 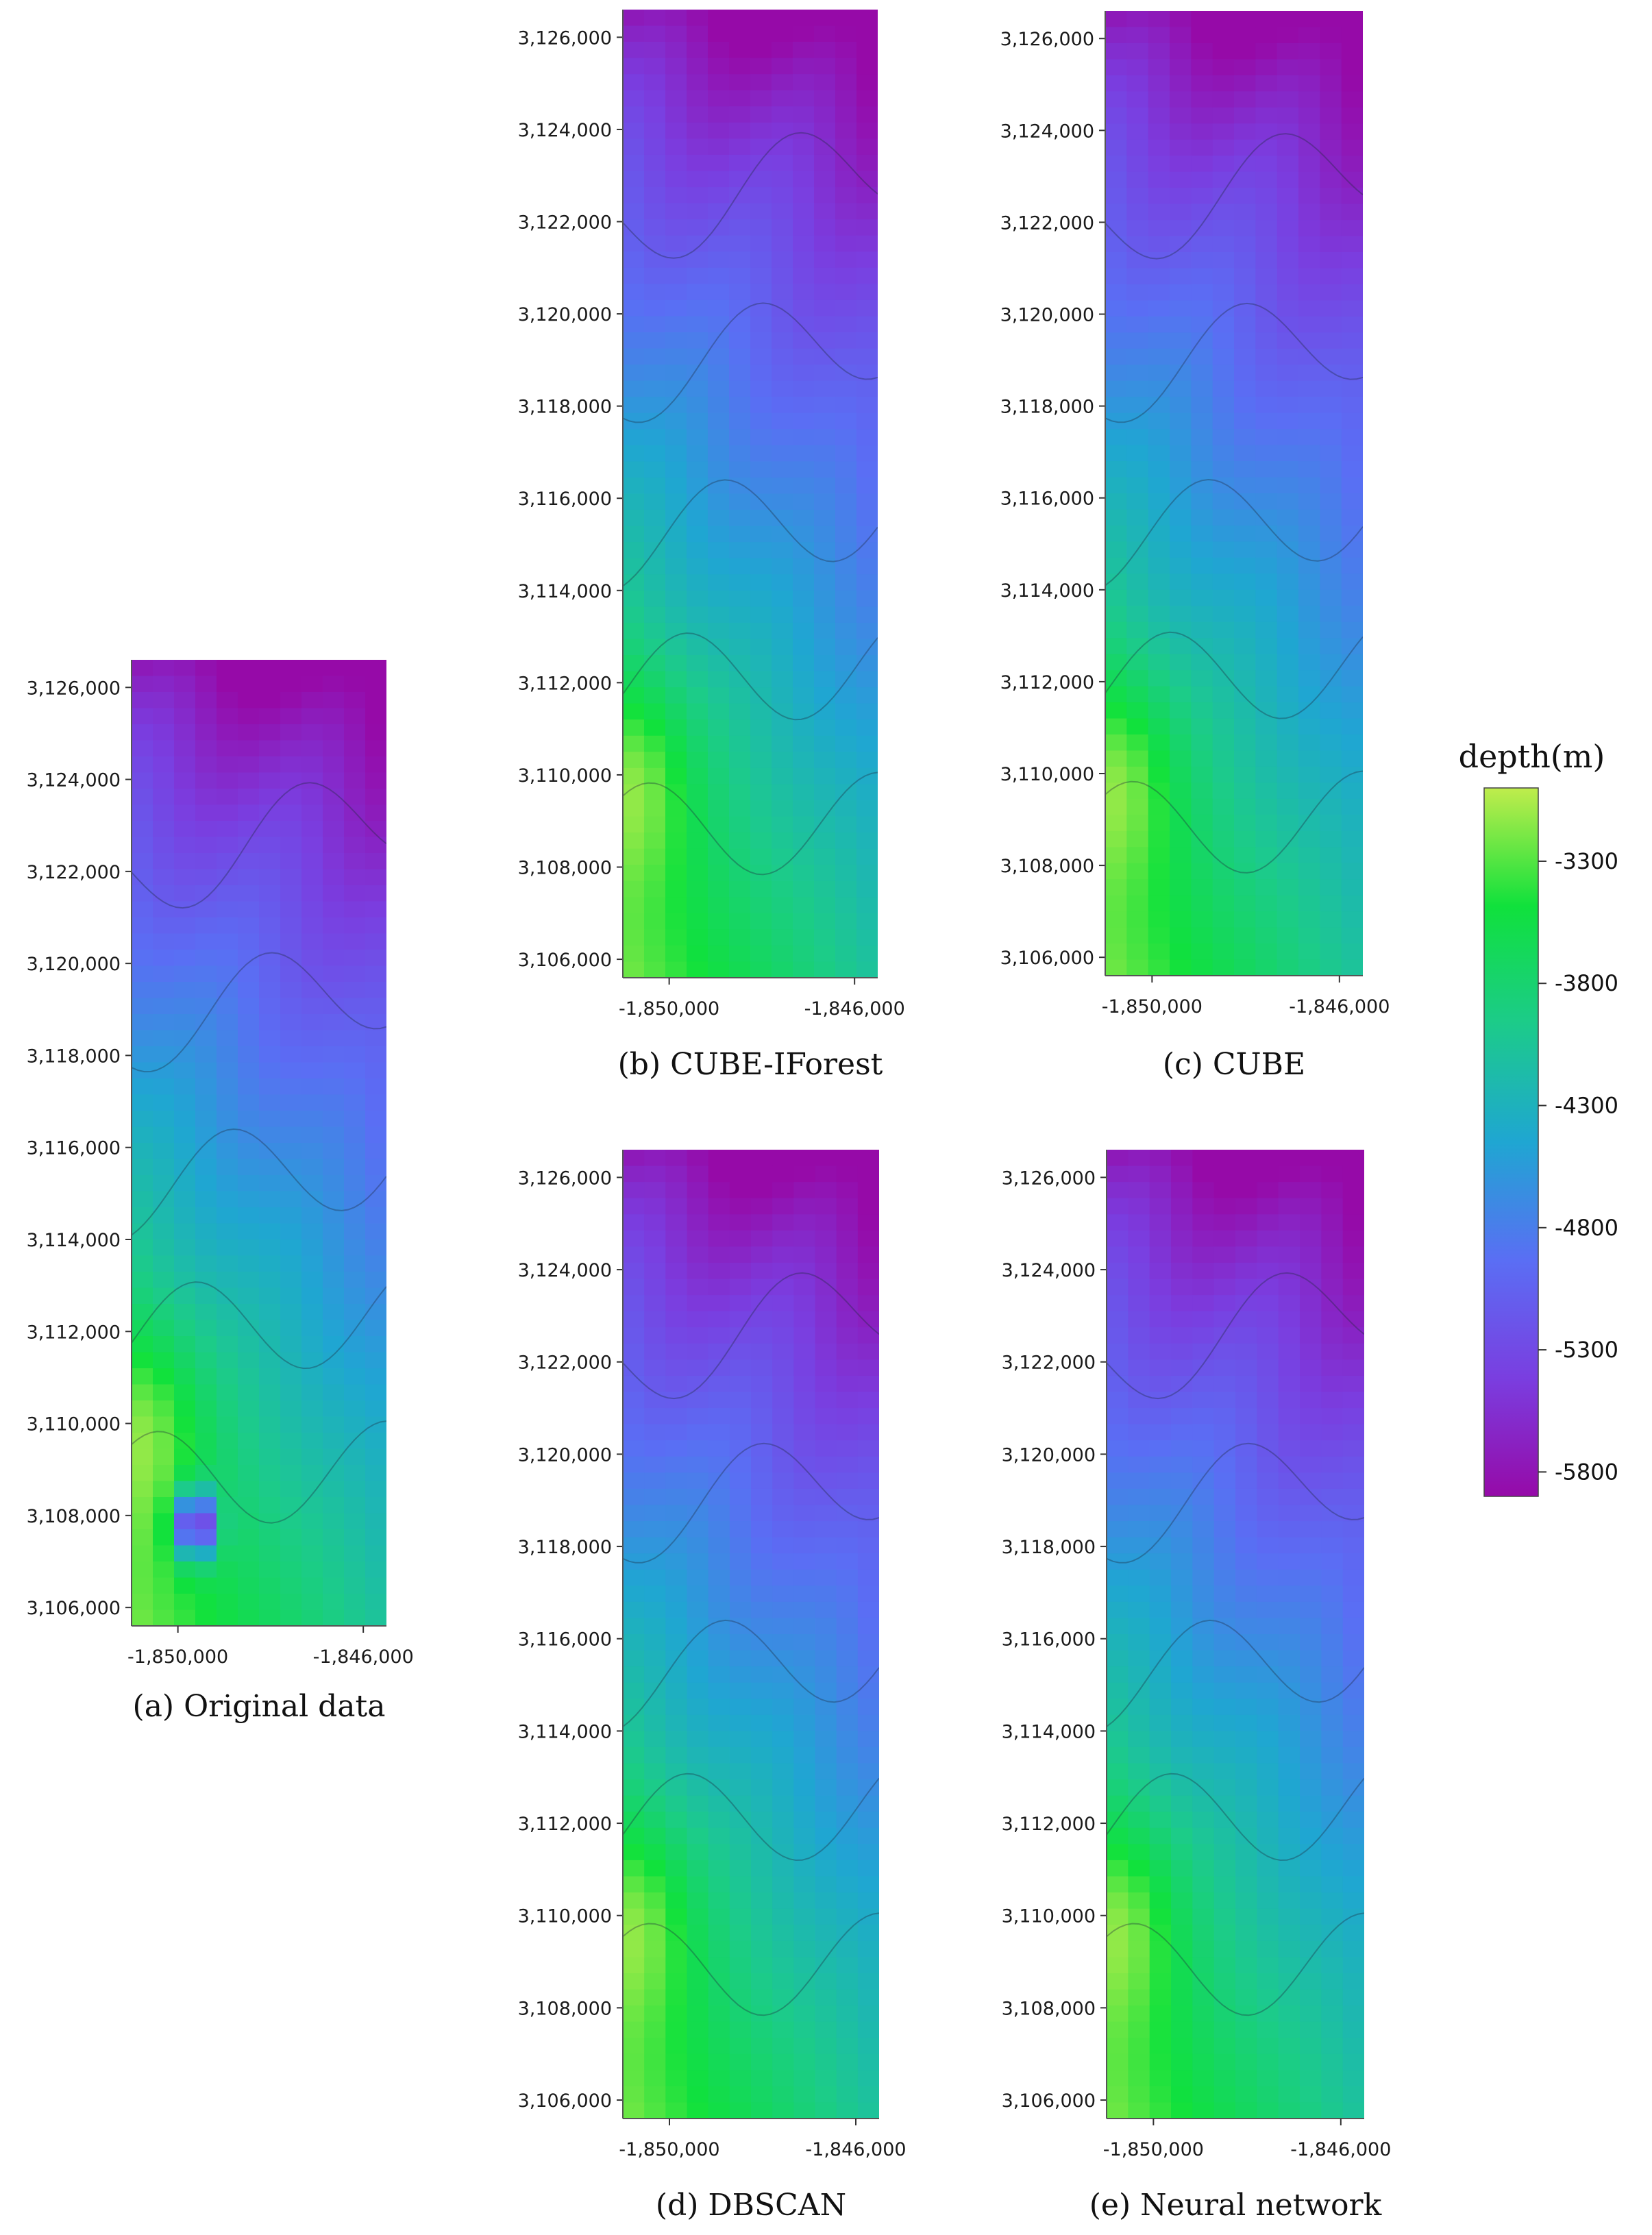 I want to click on colorbar-tick-label: -4800, so click(x=1586, y=1228).